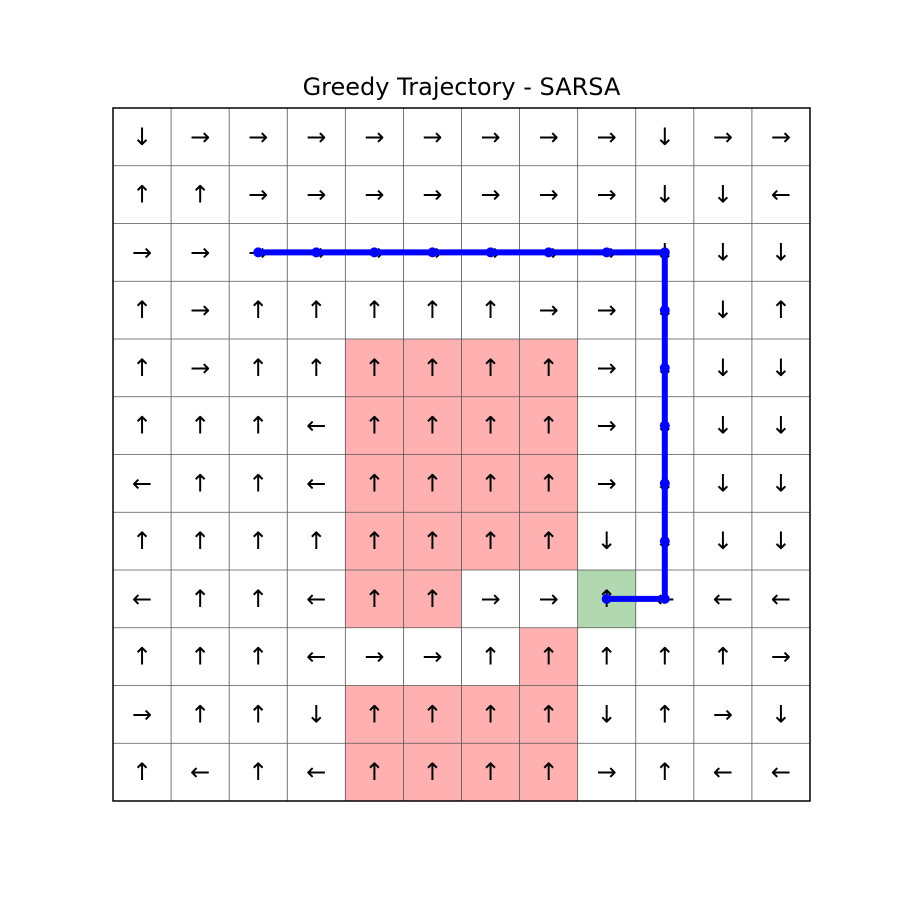  I want to click on chart-title: Greedy Trajectory - SARSA, so click(461, 87).